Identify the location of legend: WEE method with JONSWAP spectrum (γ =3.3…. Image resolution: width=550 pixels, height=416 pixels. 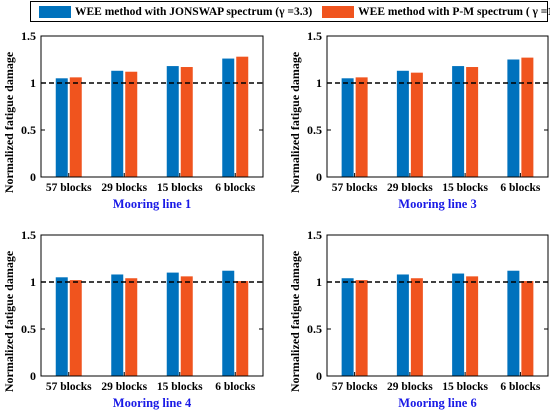
(290, 11).